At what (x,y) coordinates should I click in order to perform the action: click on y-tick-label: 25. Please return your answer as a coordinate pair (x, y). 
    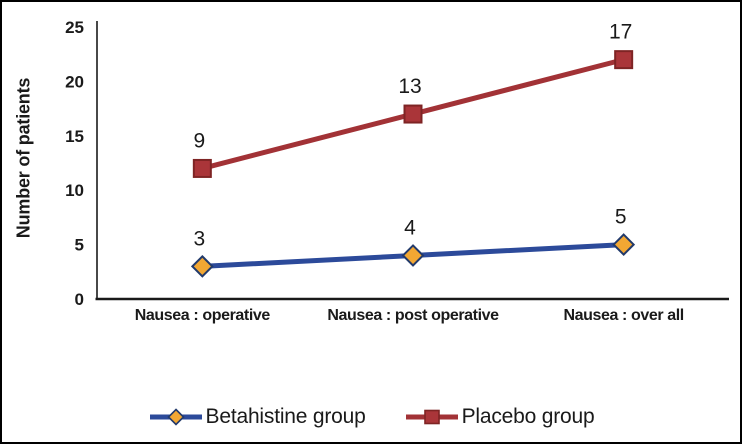
    Looking at the image, I should click on (74, 27).